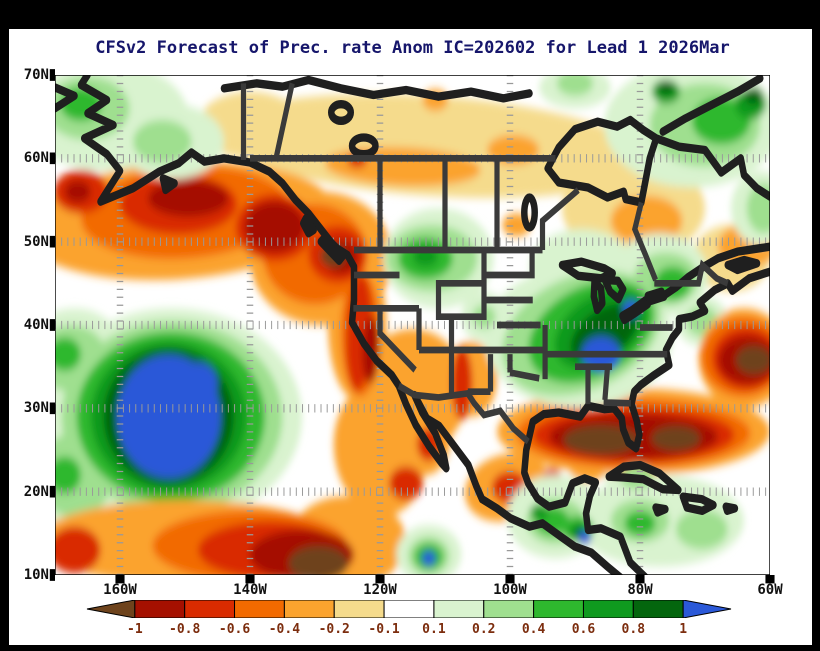  Describe the element at coordinates (380, 590) in the screenshot. I see `lon-label: 120W` at that location.